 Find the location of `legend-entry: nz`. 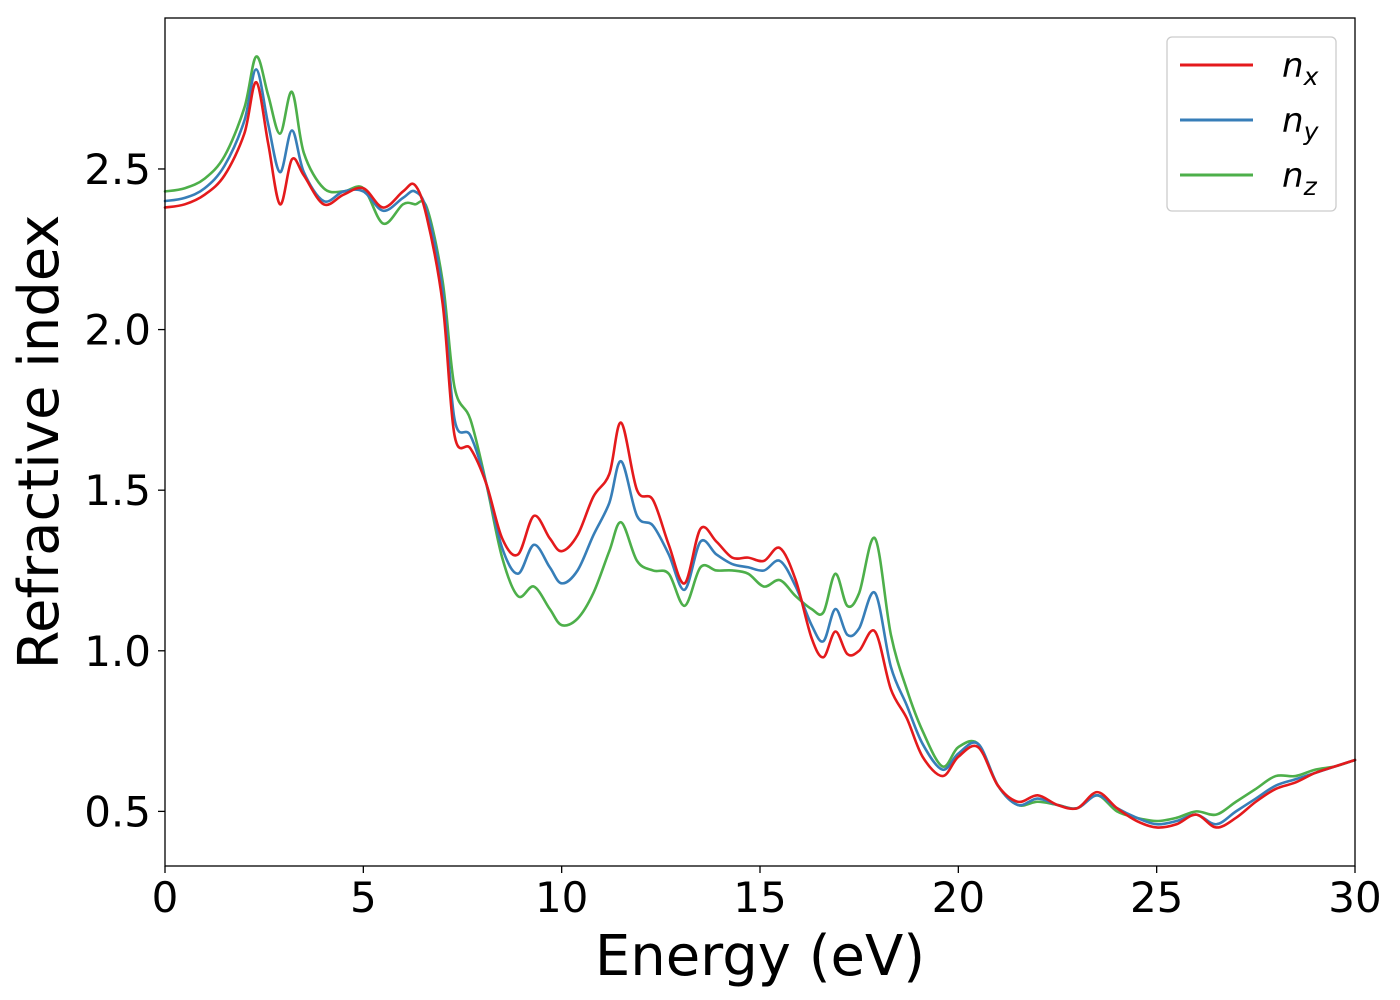

legend-entry: nz is located at coordinates (1249, 178).